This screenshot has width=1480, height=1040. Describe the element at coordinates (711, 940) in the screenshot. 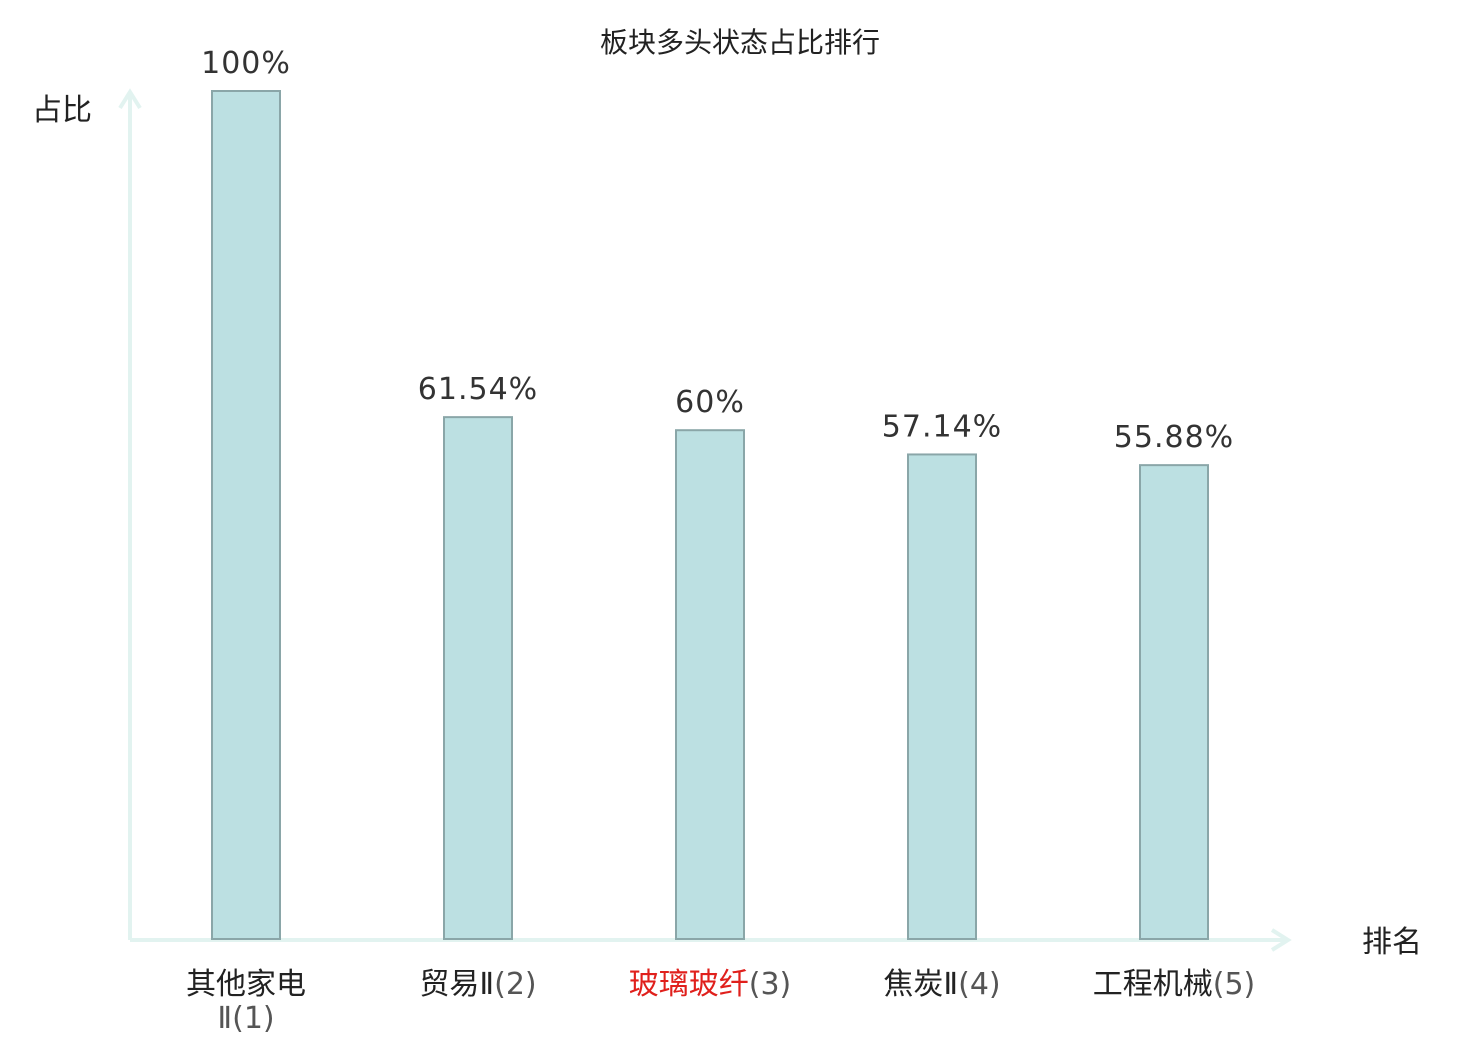

I see `x-axis` at that location.